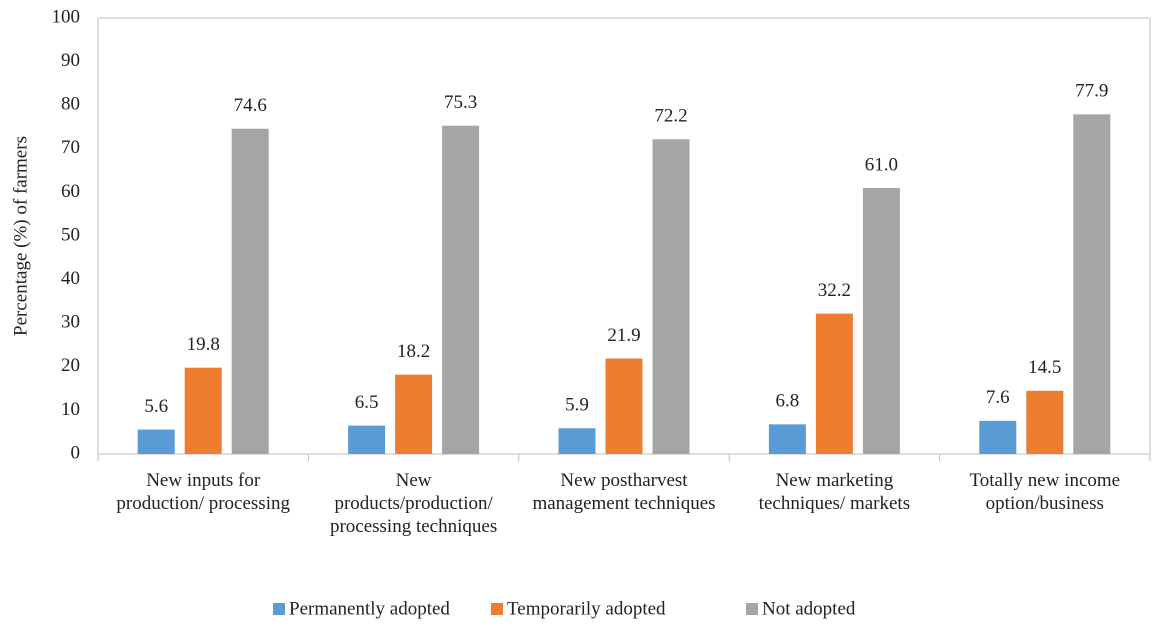 This screenshot has height=630, width=1157. I want to click on data-label: 61.0, so click(881, 164).